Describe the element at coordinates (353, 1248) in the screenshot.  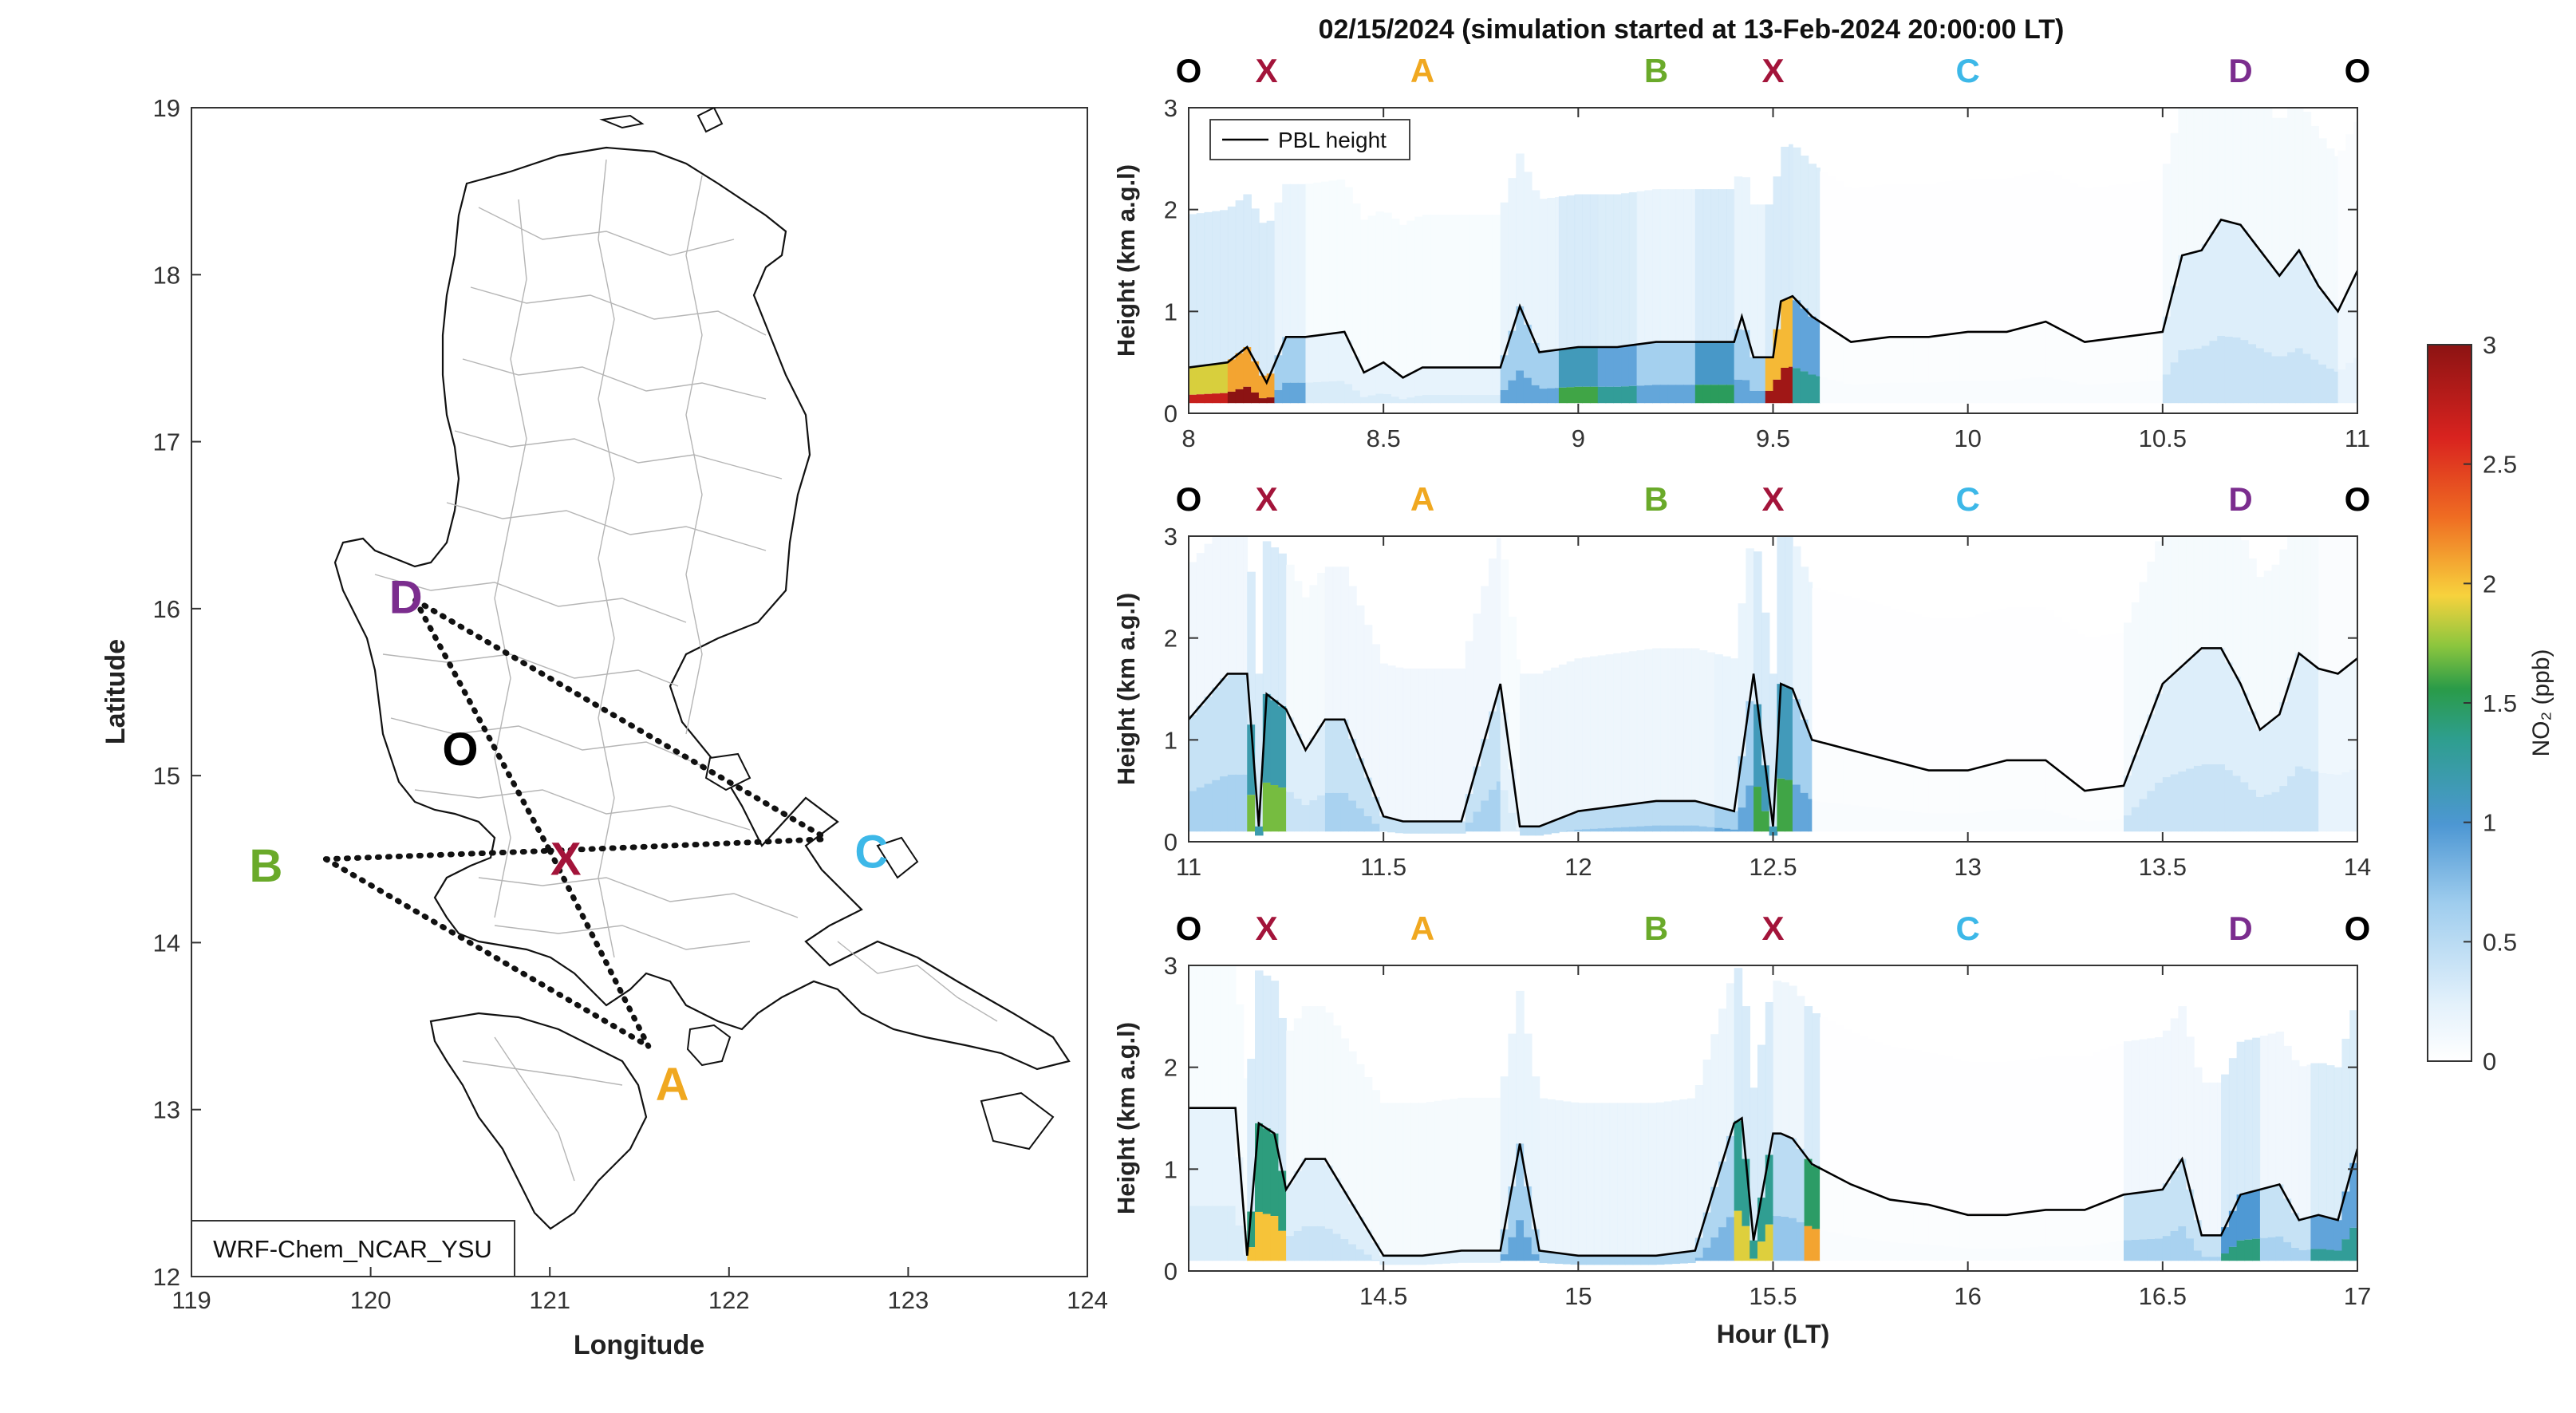
I see `model-label-box` at that location.